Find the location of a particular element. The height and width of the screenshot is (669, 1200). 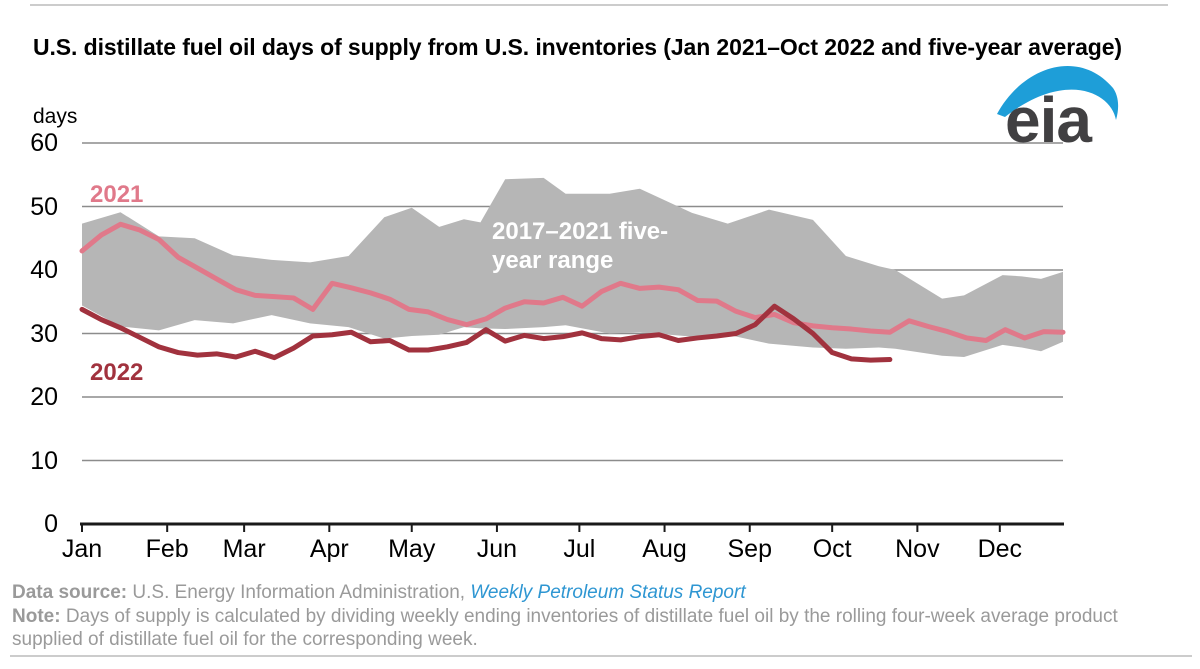

x-tick-label-Dec: Dec is located at coordinates (1000, 549).